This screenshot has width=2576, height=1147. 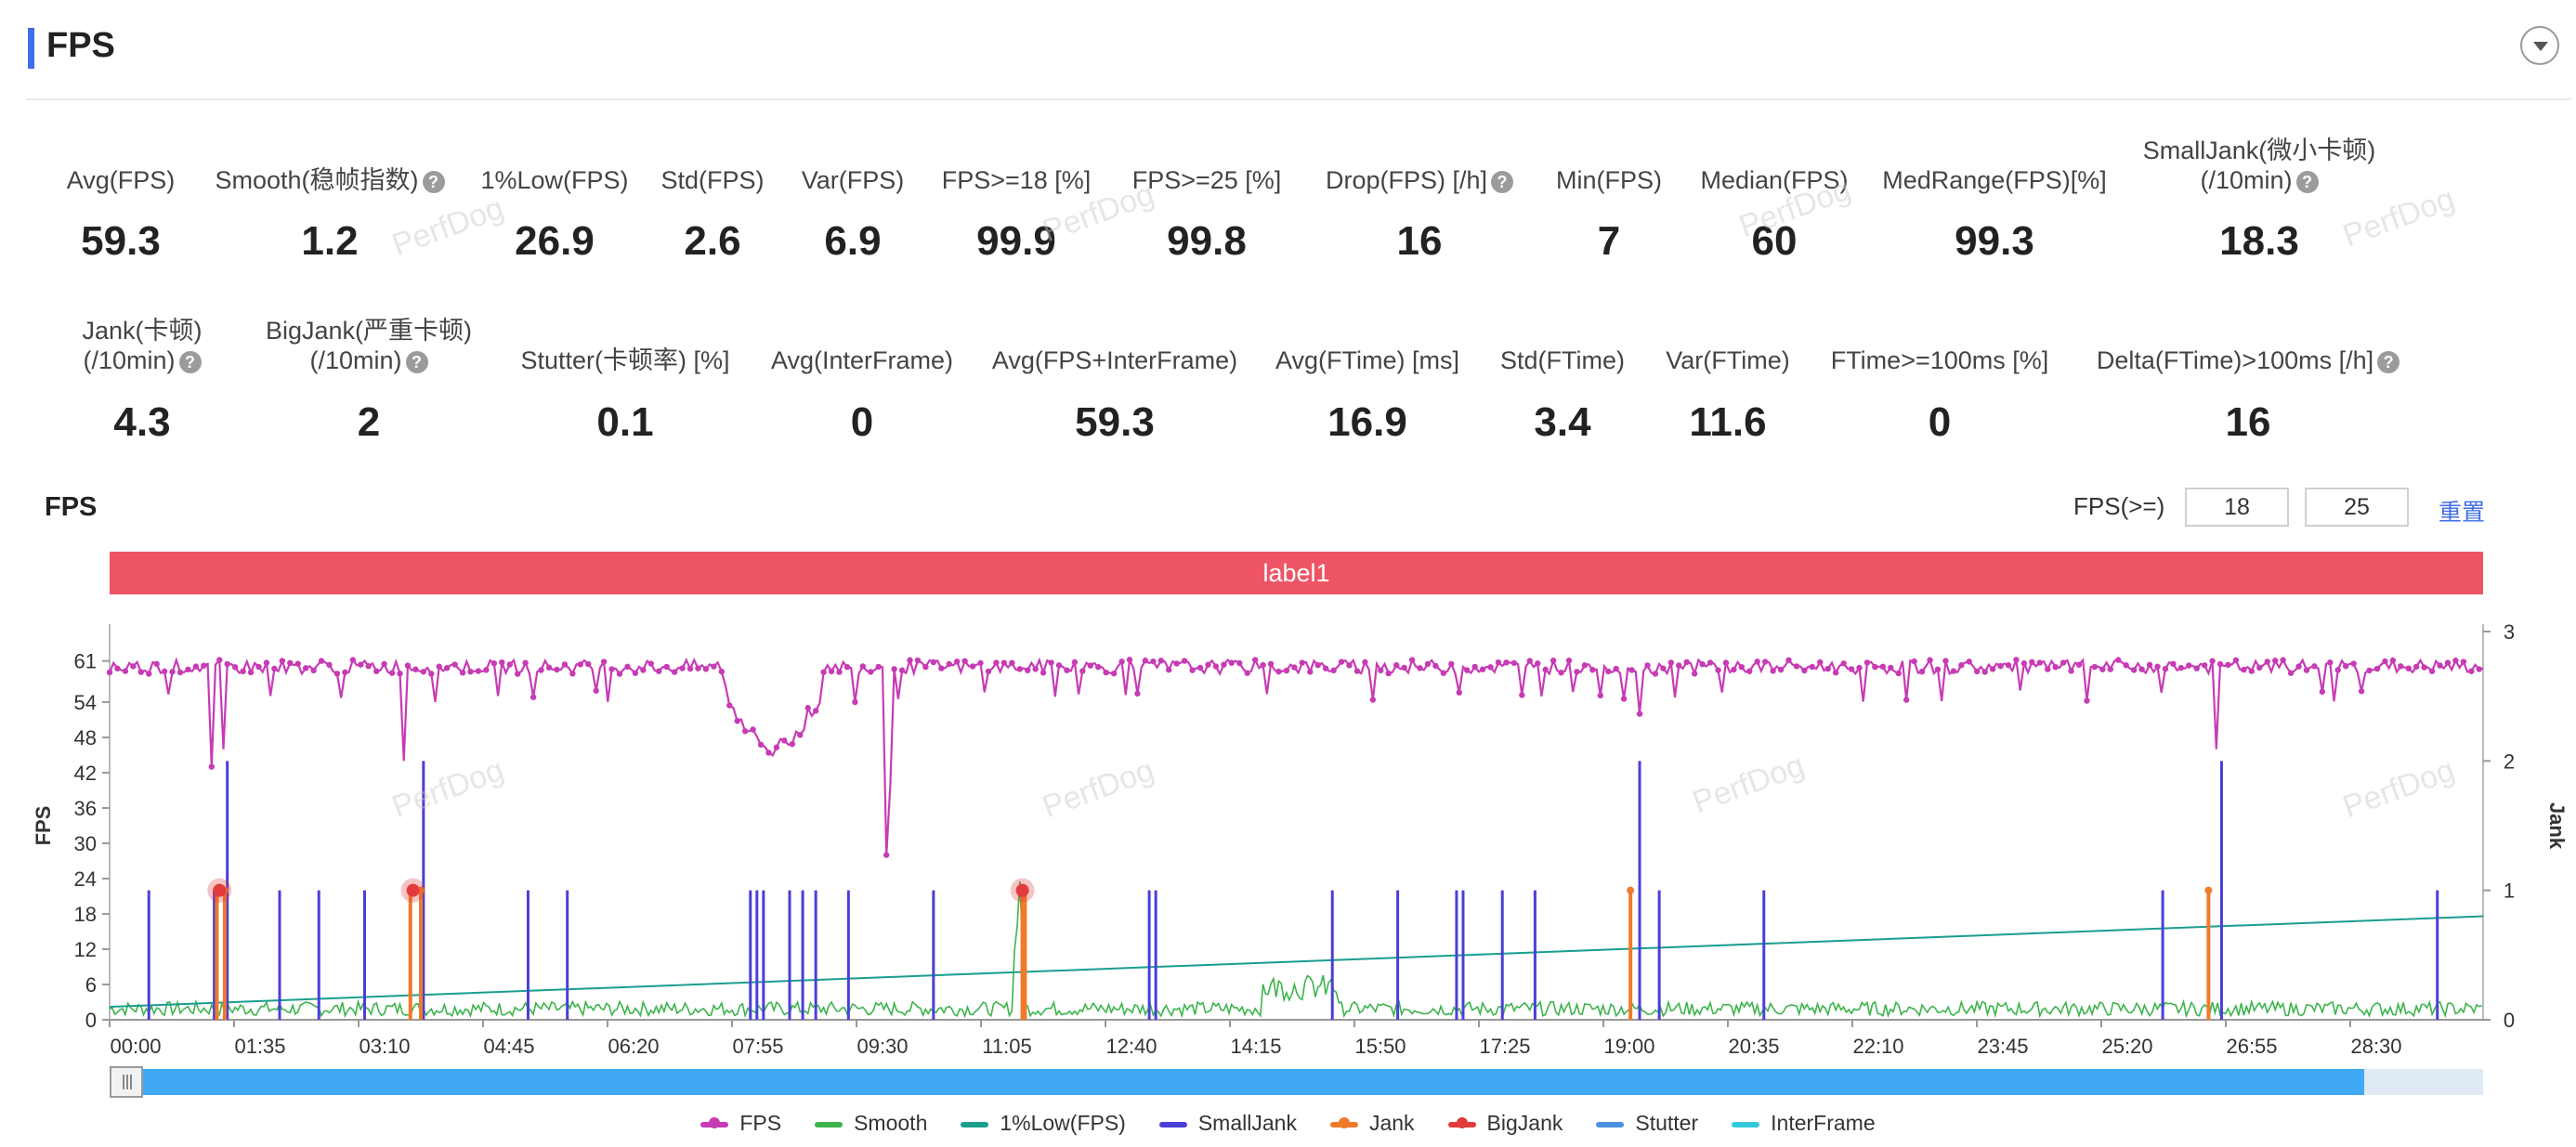 What do you see at coordinates (2357, 507) in the screenshot?
I see `fps-threshold-high-input` at bounding box center [2357, 507].